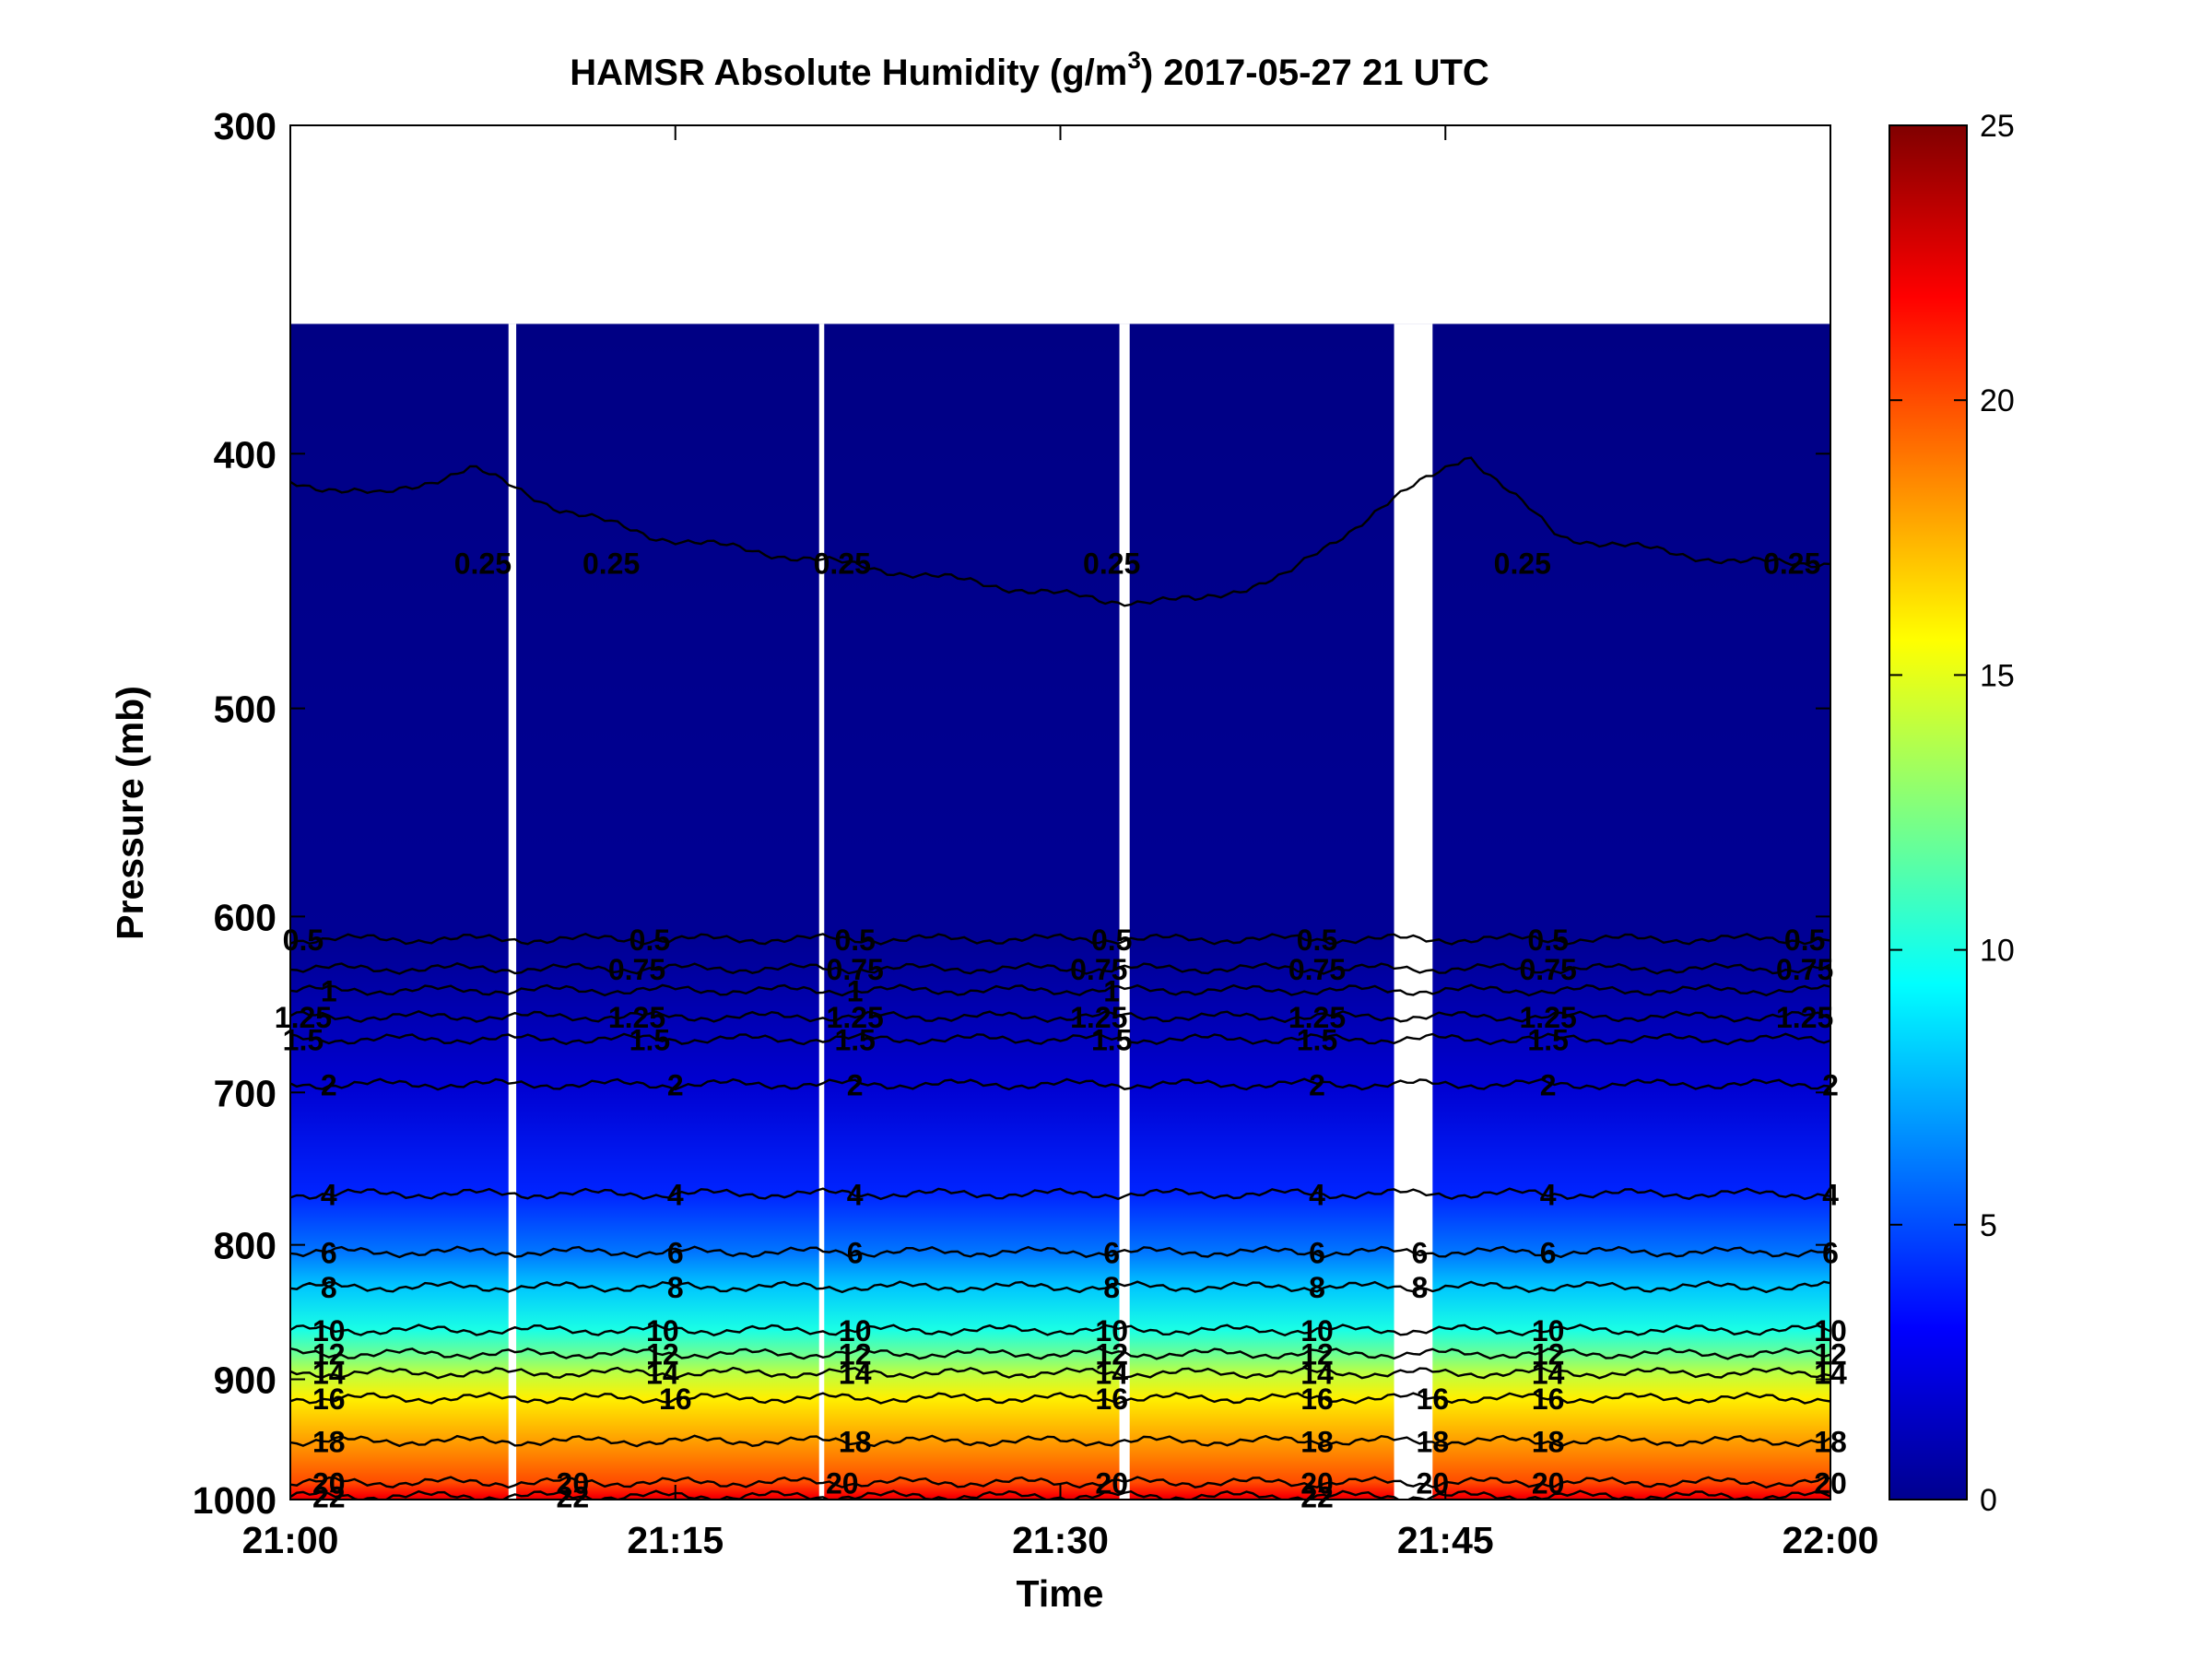  What do you see at coordinates (245, 1093) in the screenshot?
I see `y-tick-label: 700` at bounding box center [245, 1093].